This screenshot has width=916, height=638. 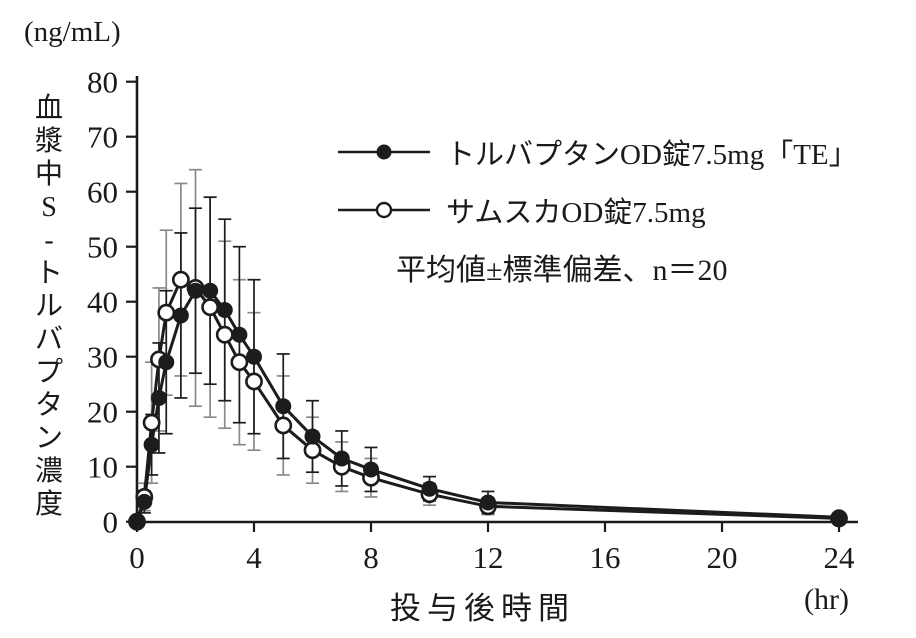 I want to click on y-tick-label: 20, so click(x=102, y=412).